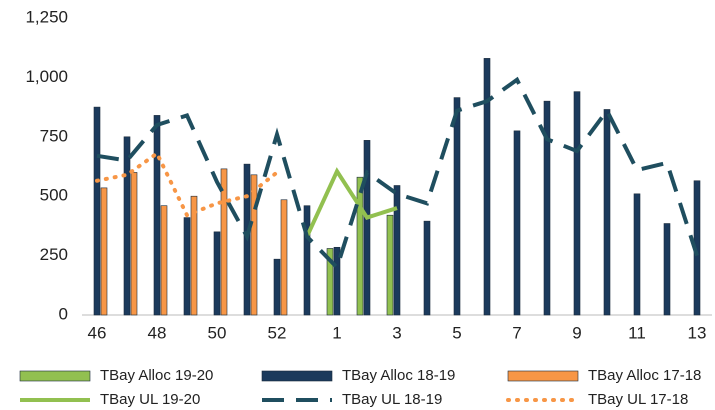 Image resolution: width=715 pixels, height=410 pixels. I want to click on x-tick-label: 46, so click(97, 332).